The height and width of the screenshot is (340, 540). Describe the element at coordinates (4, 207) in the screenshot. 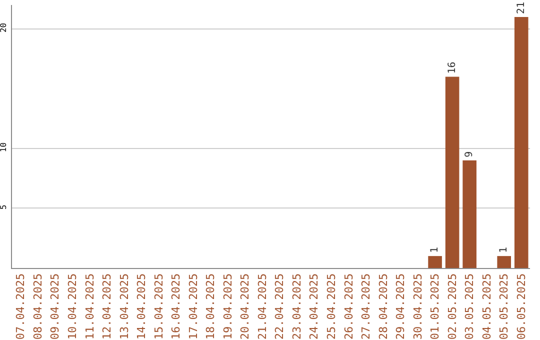

I see `y-tick-label: 5` at that location.